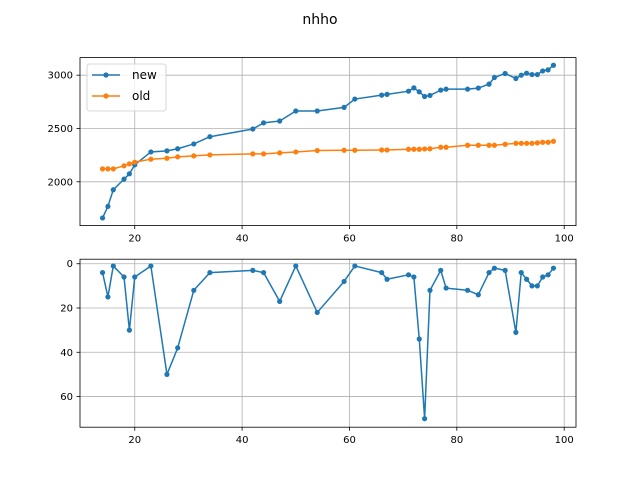  What do you see at coordinates (126, 87) in the screenshot?
I see `legend: new old` at bounding box center [126, 87].